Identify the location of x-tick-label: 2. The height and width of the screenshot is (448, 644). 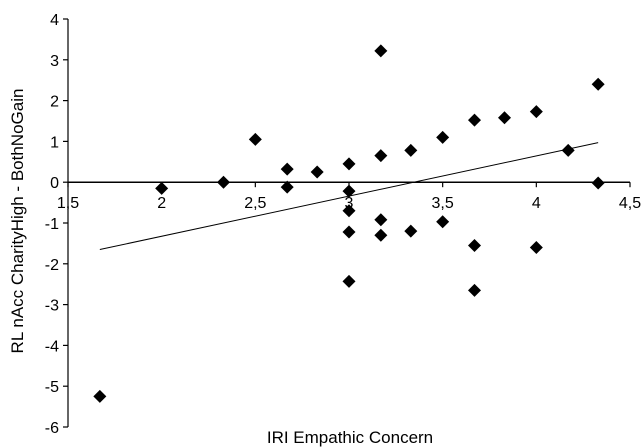
(161, 203).